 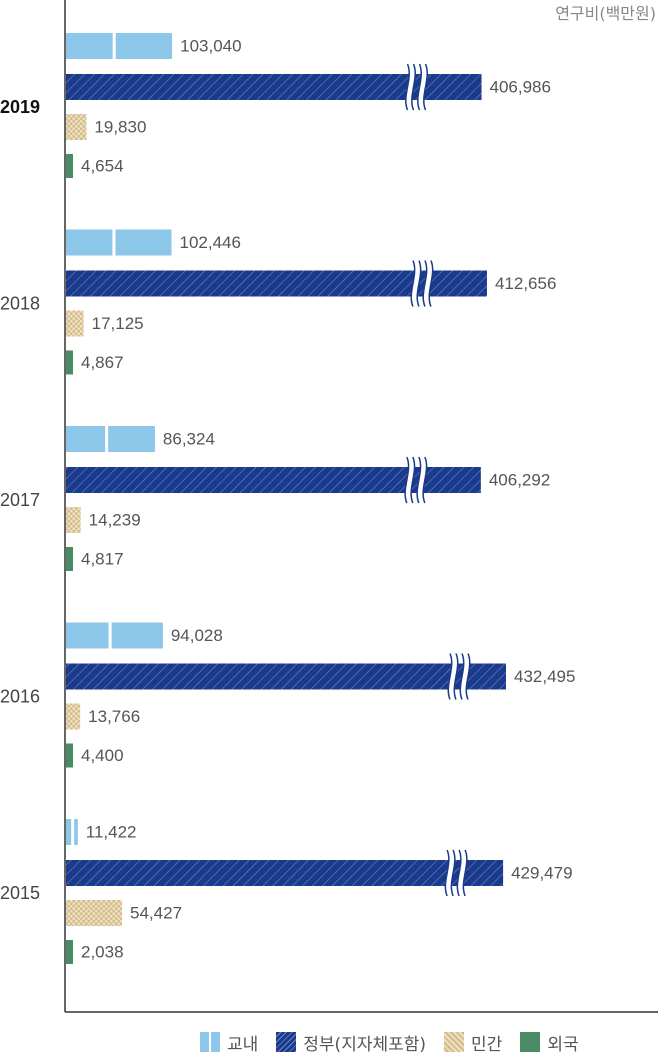 I want to click on data-label-2017-series-2: 14,239, so click(x=115, y=519).